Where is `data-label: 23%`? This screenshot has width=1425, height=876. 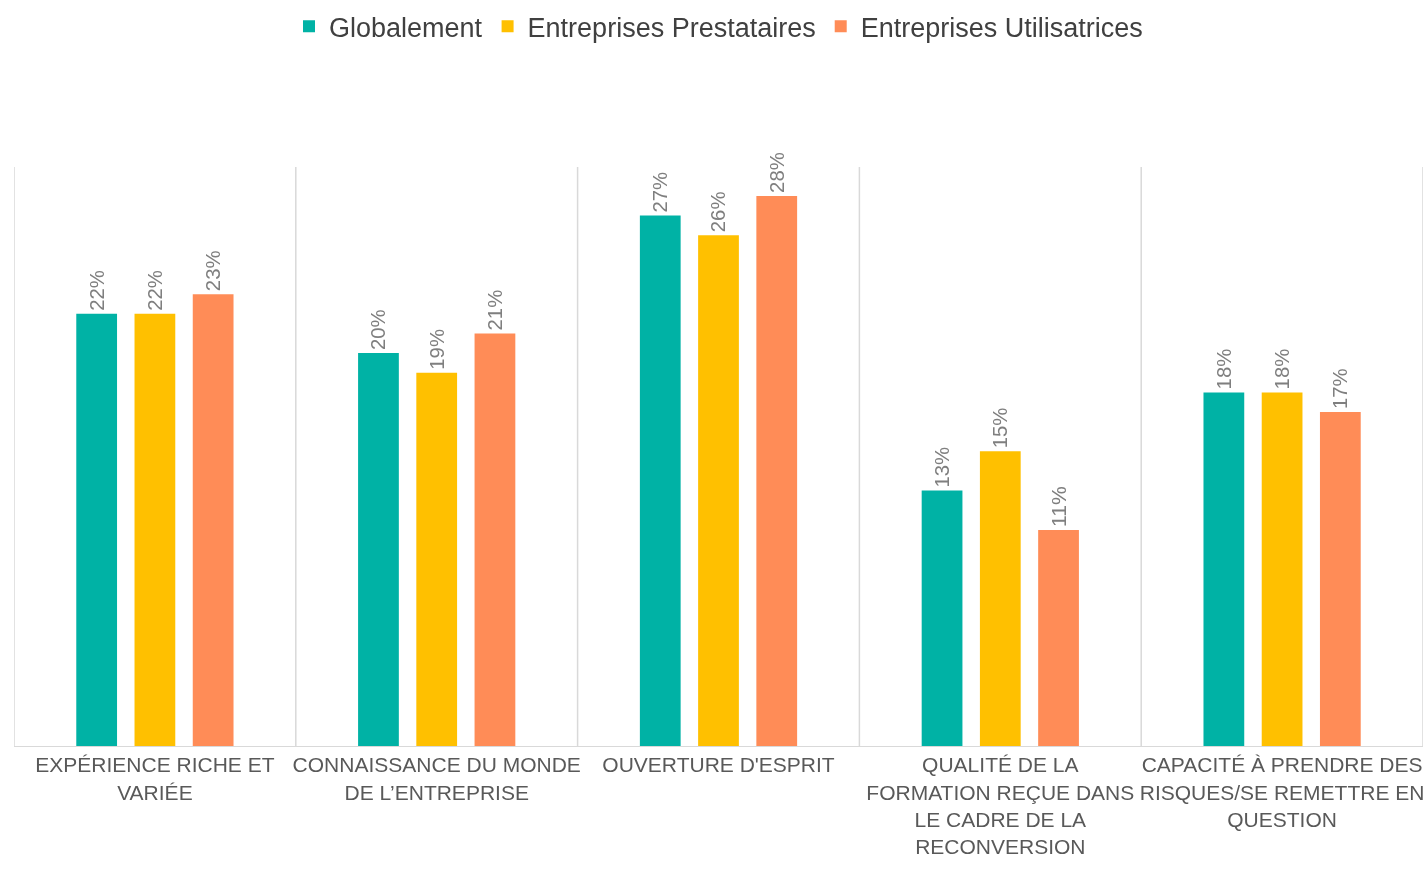 data-label: 23% is located at coordinates (213, 271).